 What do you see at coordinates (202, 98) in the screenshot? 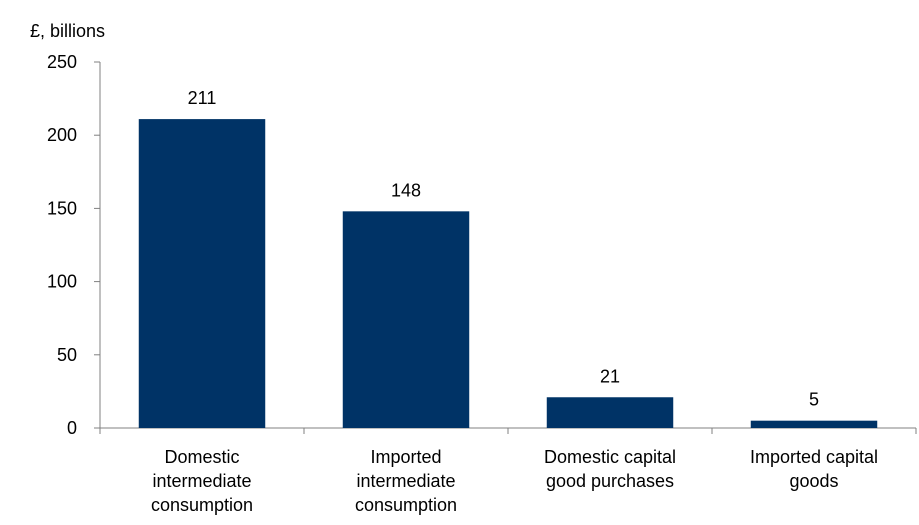
I see `data-label: 211` at bounding box center [202, 98].